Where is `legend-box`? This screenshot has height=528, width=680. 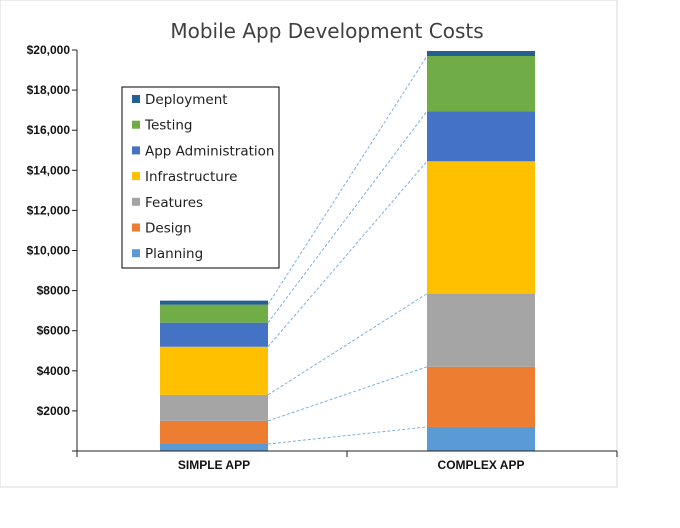
legend-box is located at coordinates (200, 177).